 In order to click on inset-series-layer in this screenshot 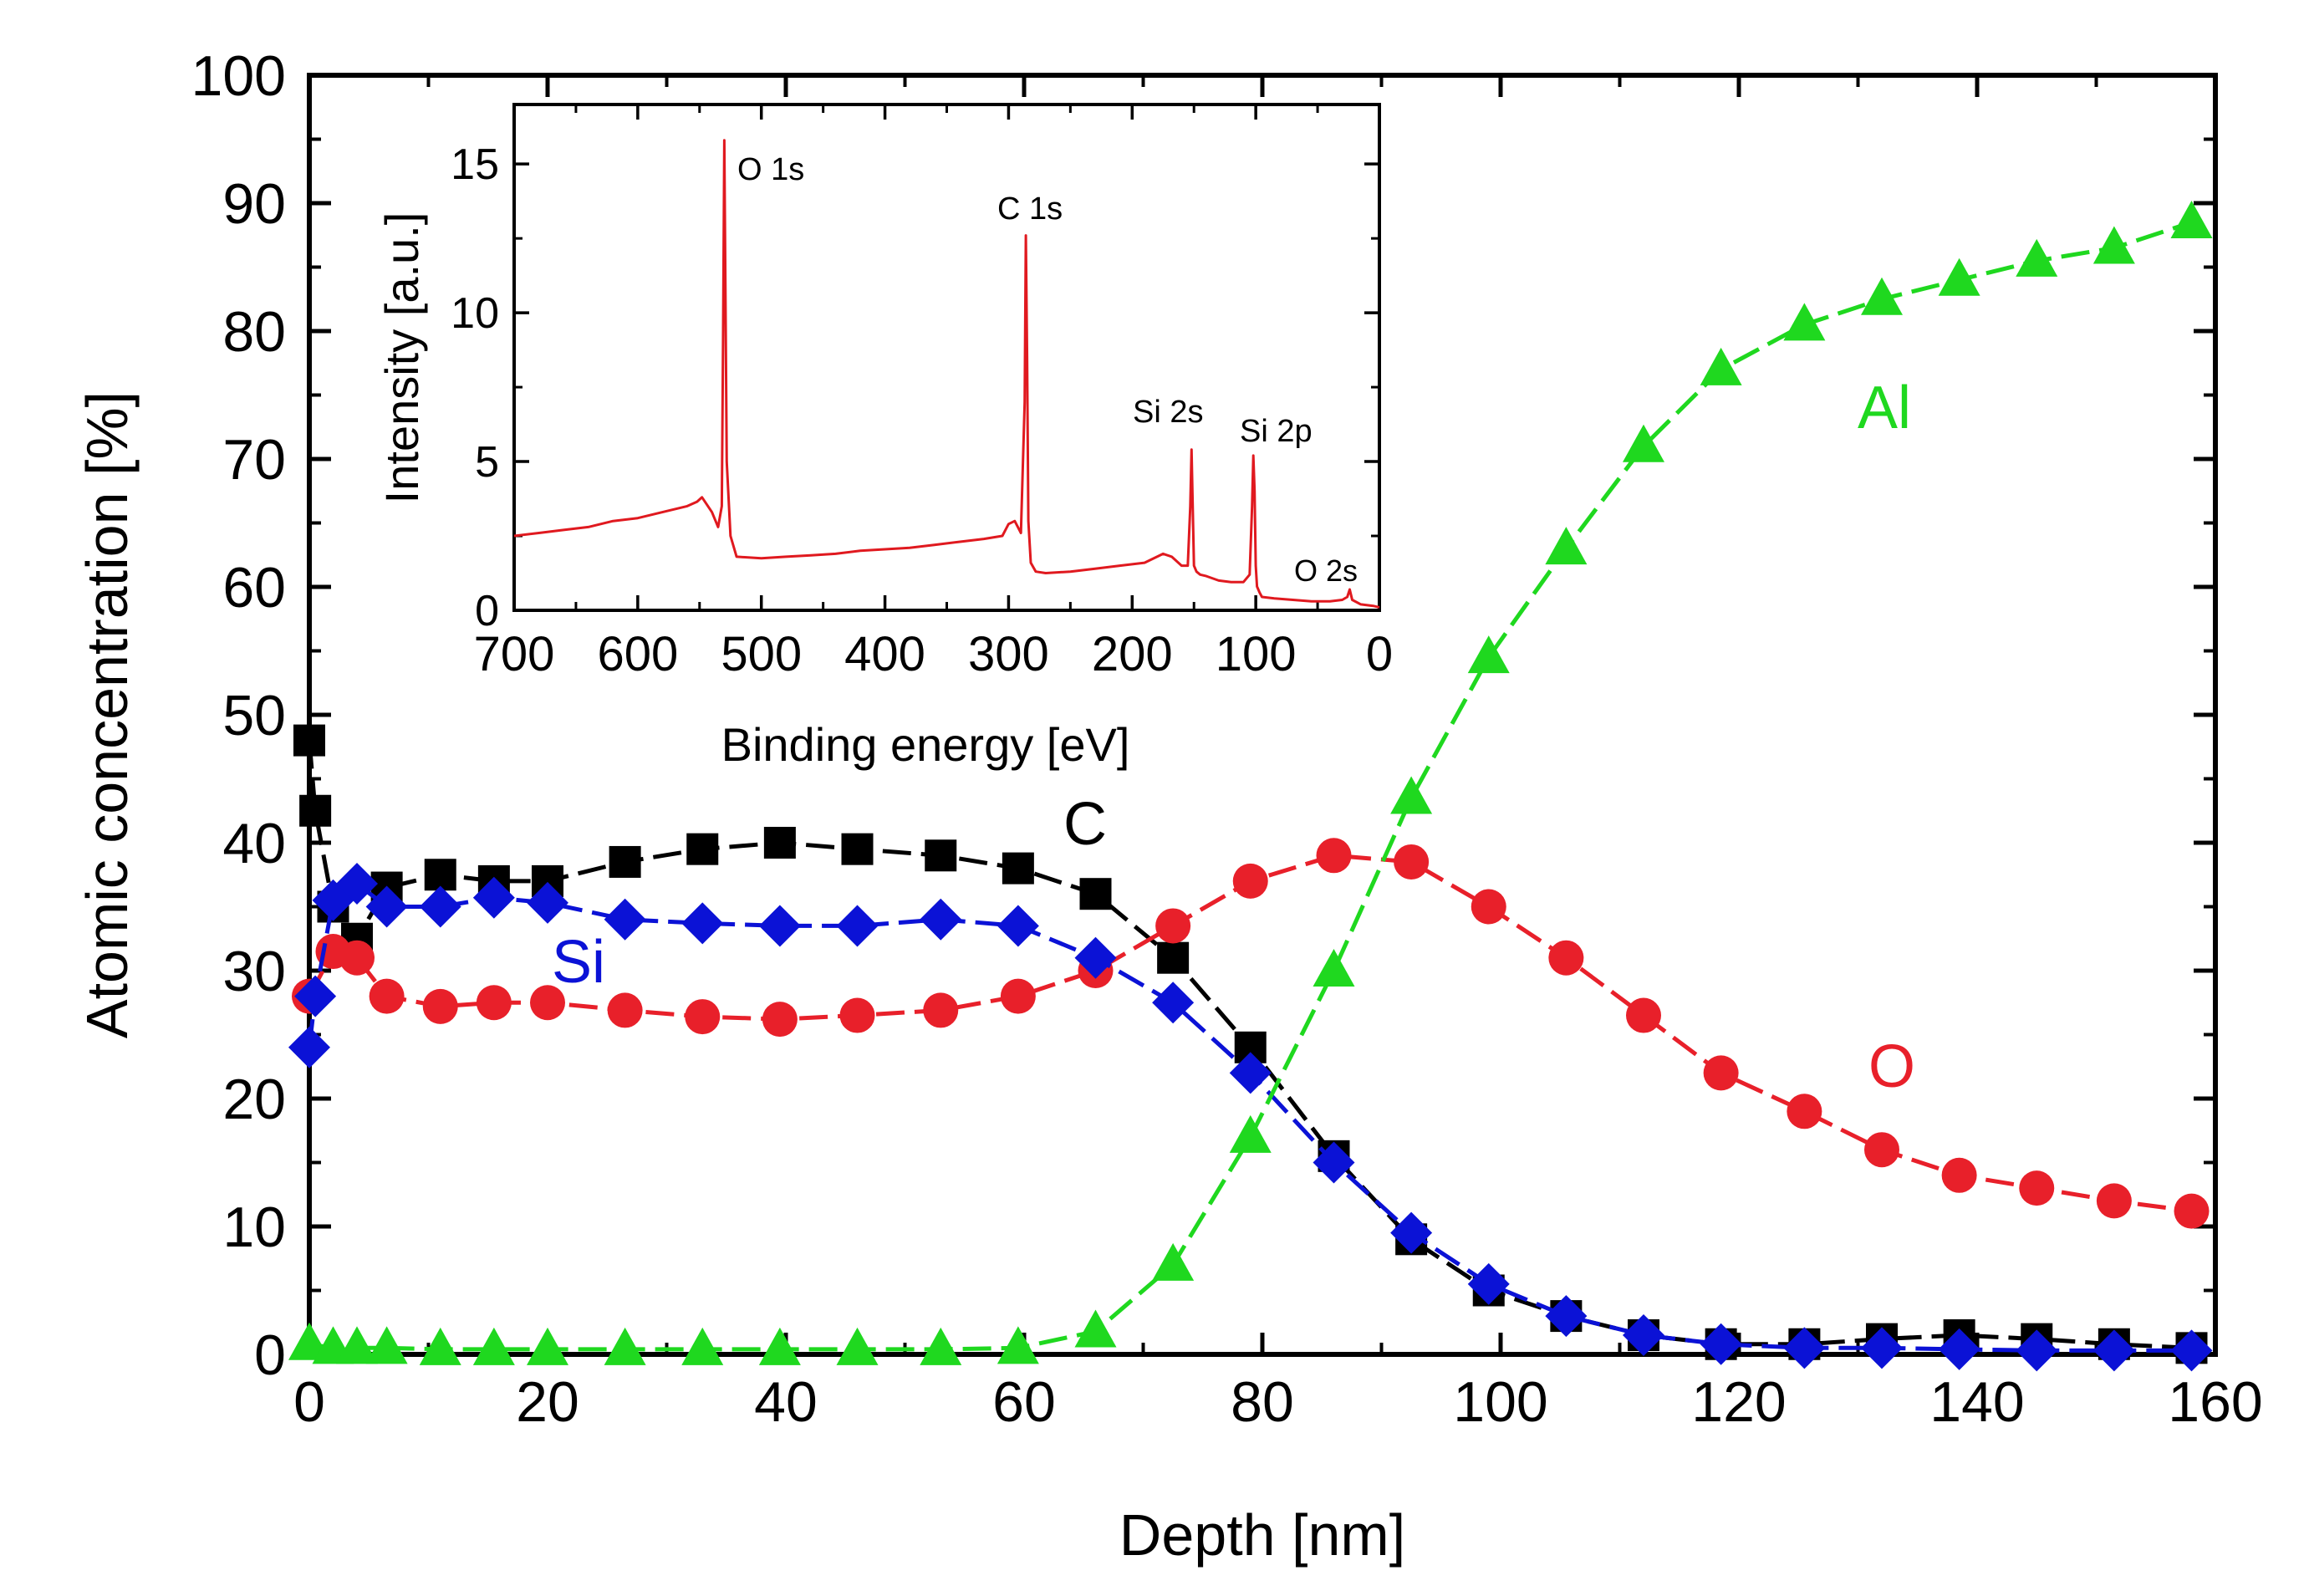, I will do `click(946, 374)`.